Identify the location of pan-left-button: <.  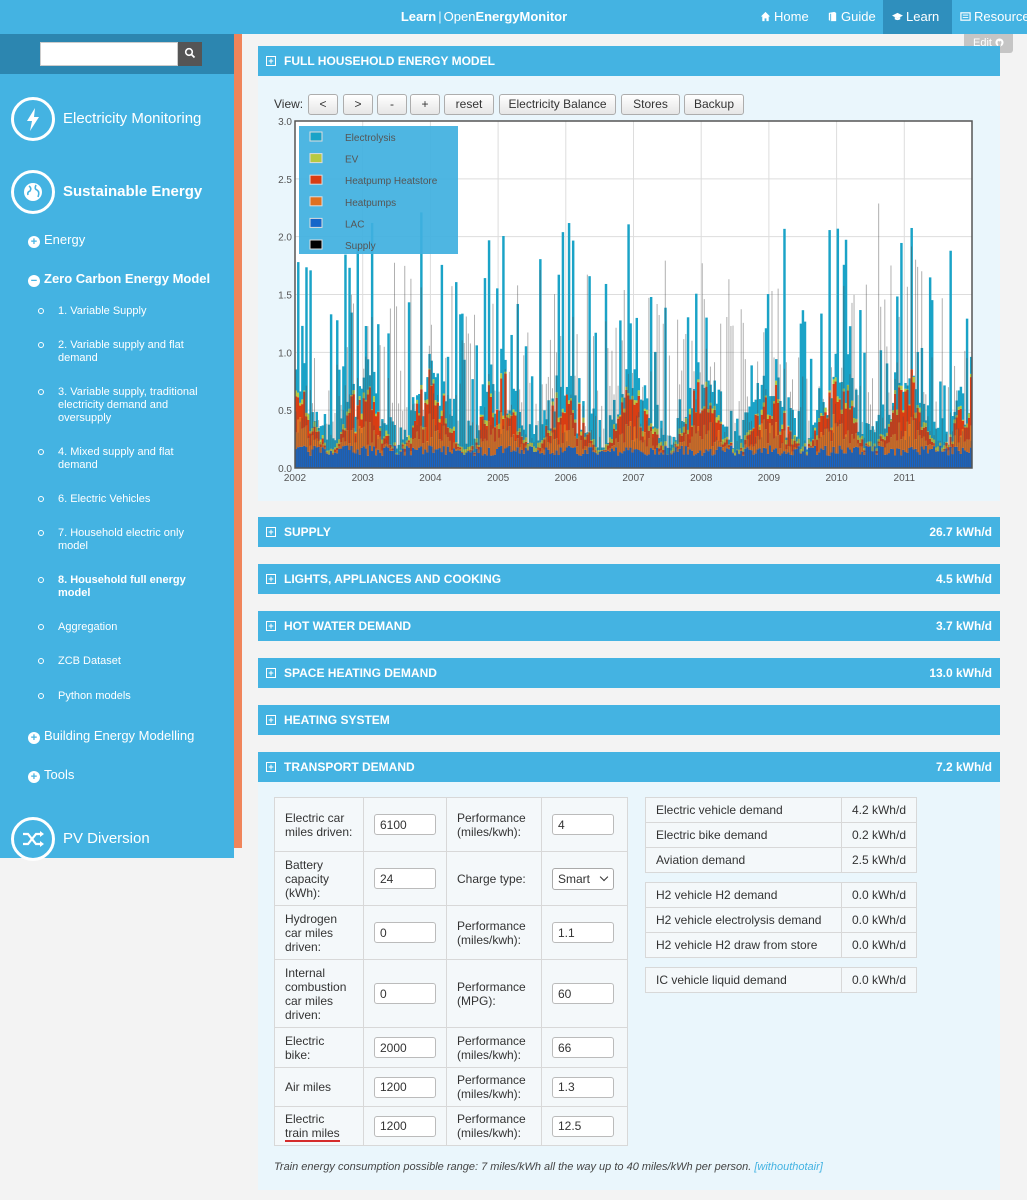
(323, 104).